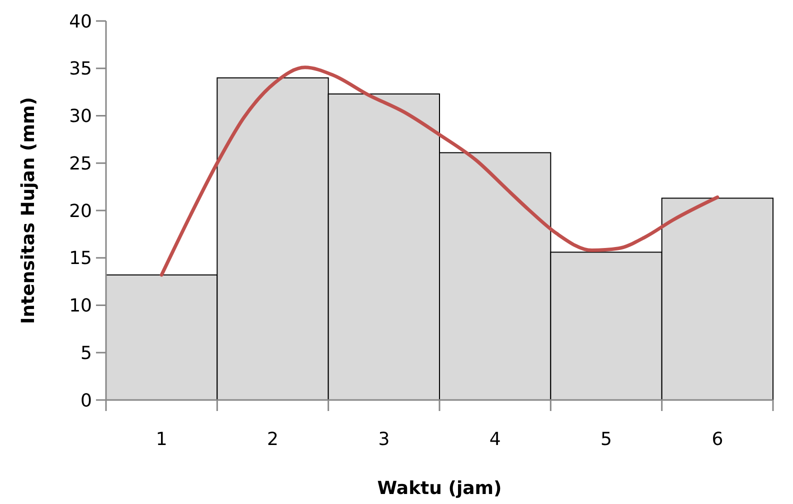  Describe the element at coordinates (28, 210) in the screenshot. I see `y-axis-title: Intensitas Hujan (mm)` at that location.